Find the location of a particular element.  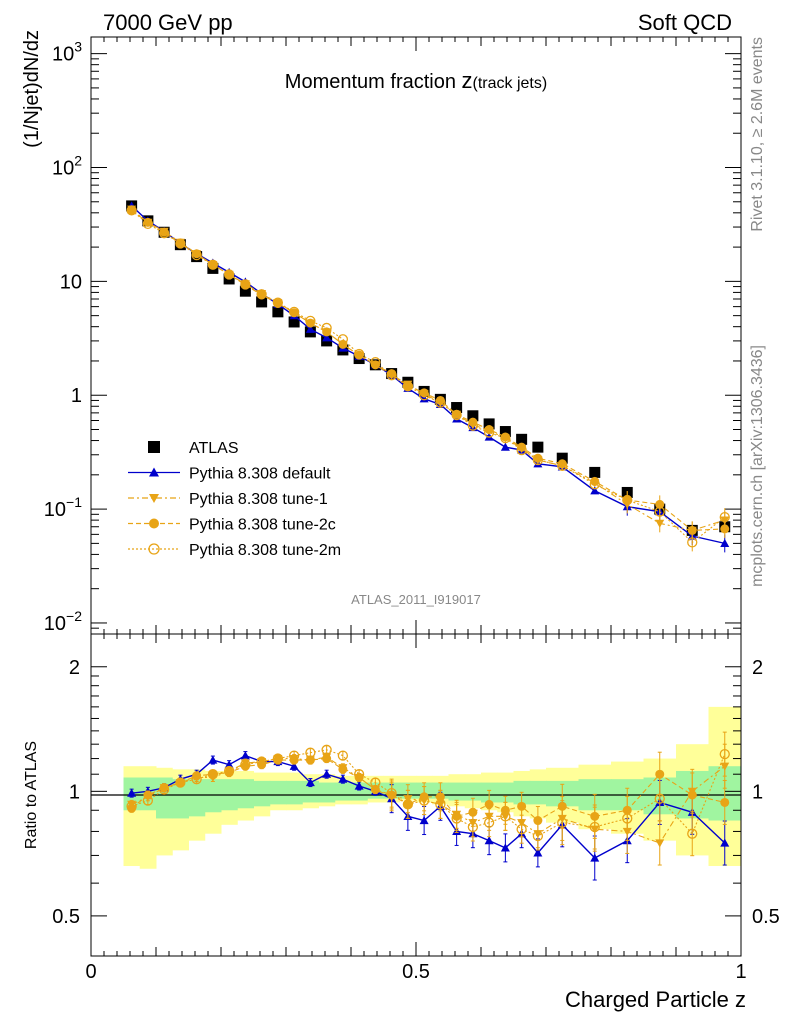

main-title: Momentum fraction z(track jets) is located at coordinates (416, 80).